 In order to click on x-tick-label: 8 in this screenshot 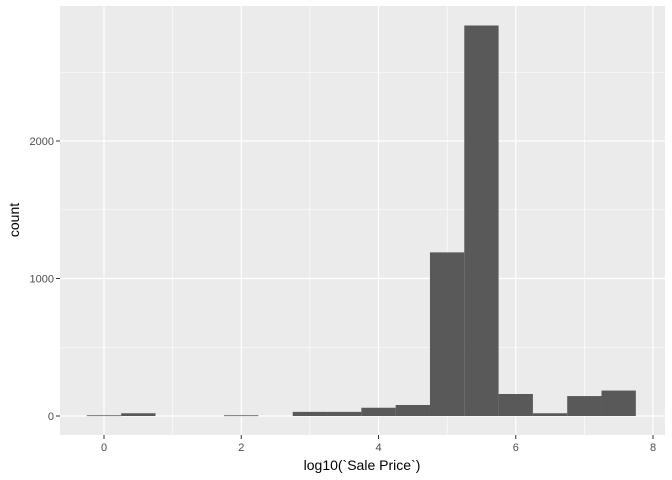, I will do `click(653, 448)`.